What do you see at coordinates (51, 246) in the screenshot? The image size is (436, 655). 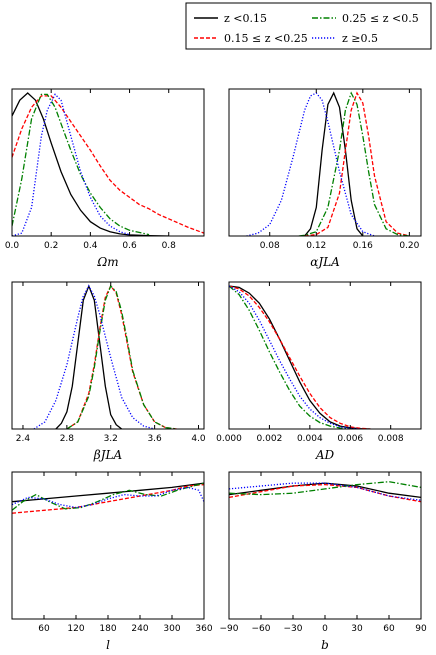 I see `panel-0-tick-label-1: 0.2` at bounding box center [51, 246].